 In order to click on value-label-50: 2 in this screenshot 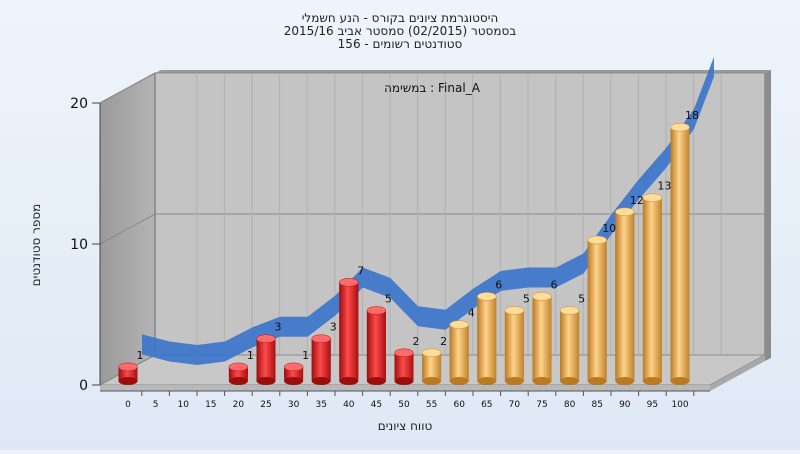, I will do `click(416, 341)`.